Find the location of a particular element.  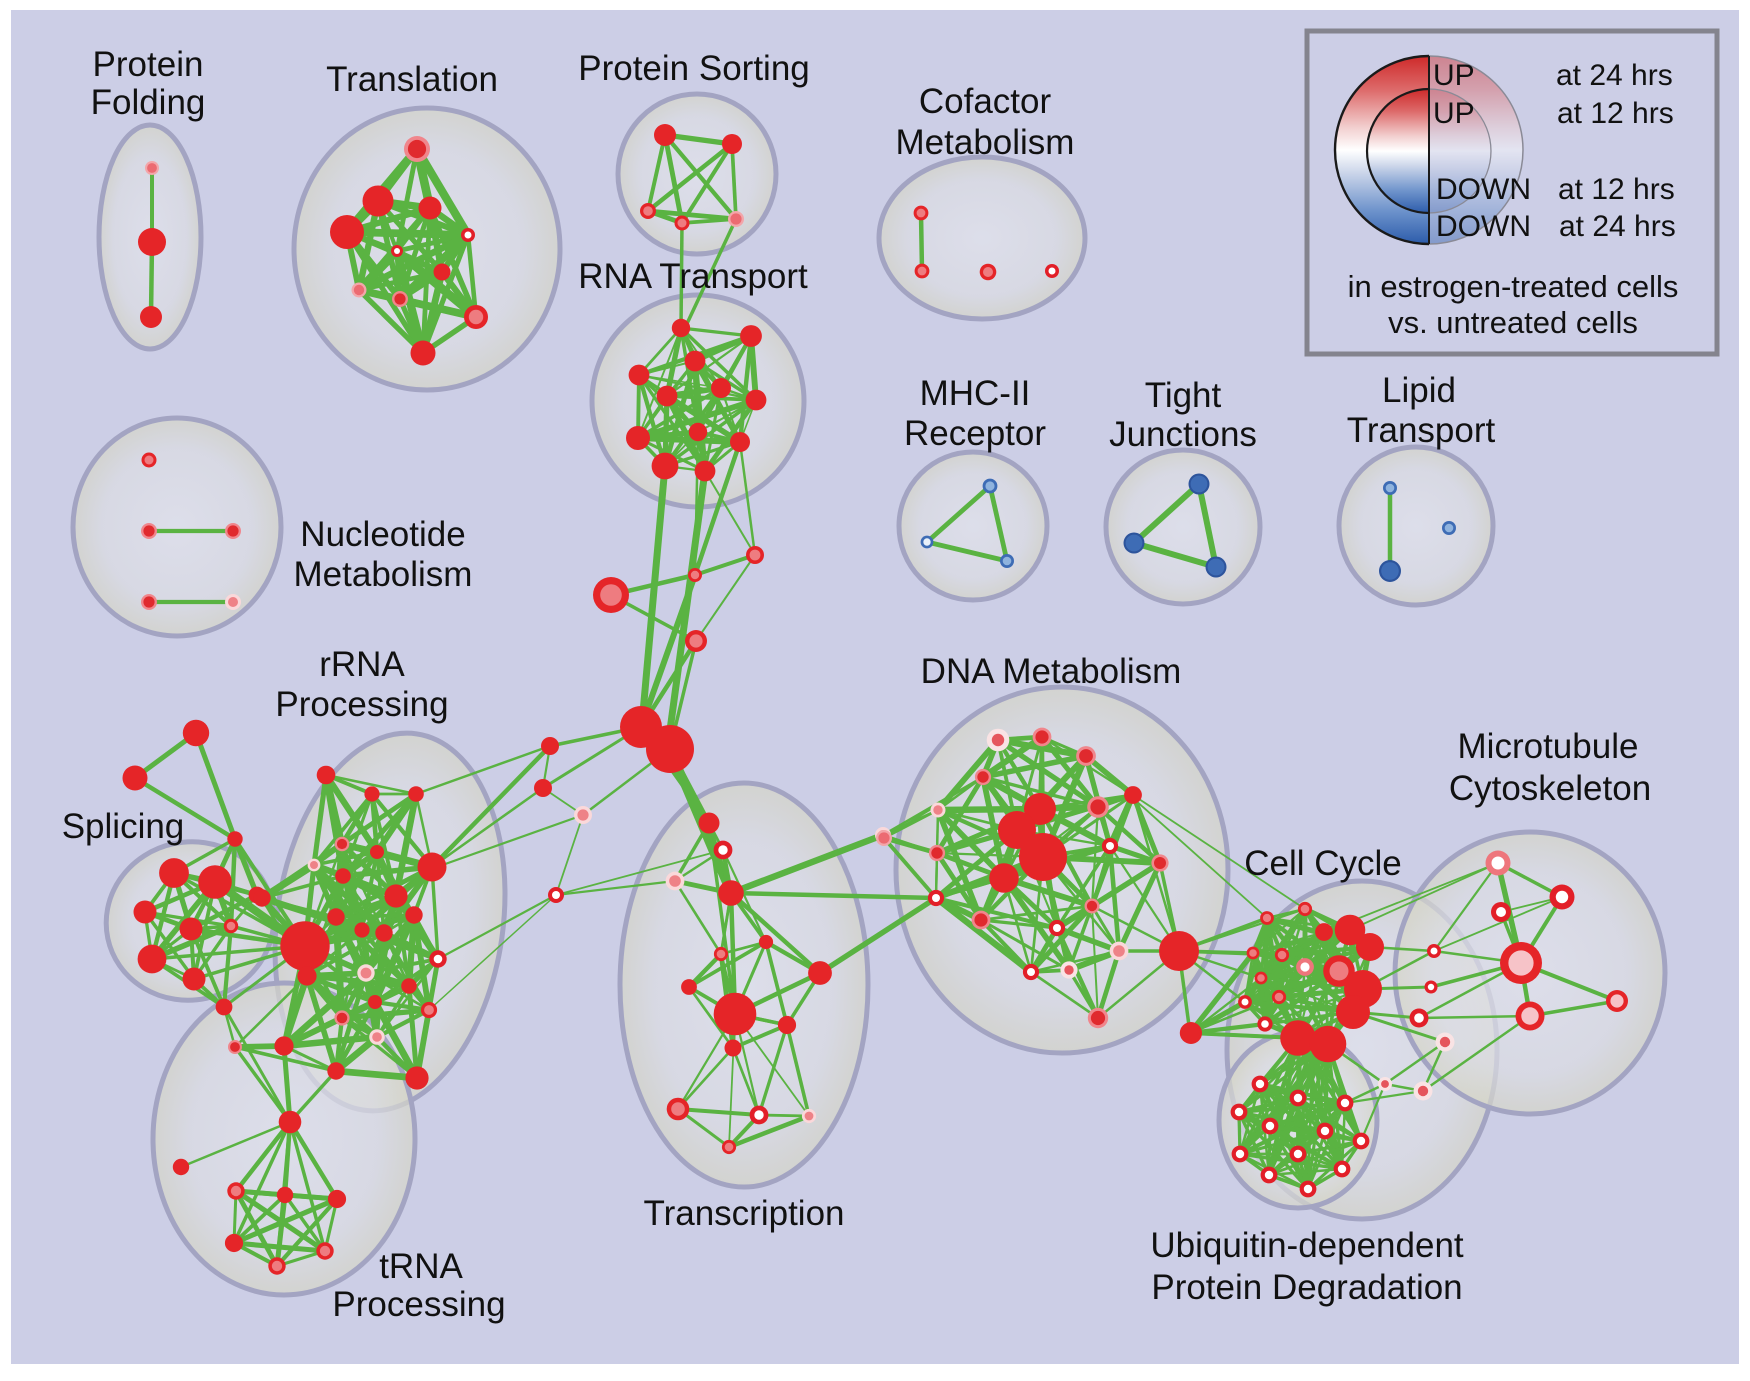

svg-text: Receptor is located at coordinates (975, 433).